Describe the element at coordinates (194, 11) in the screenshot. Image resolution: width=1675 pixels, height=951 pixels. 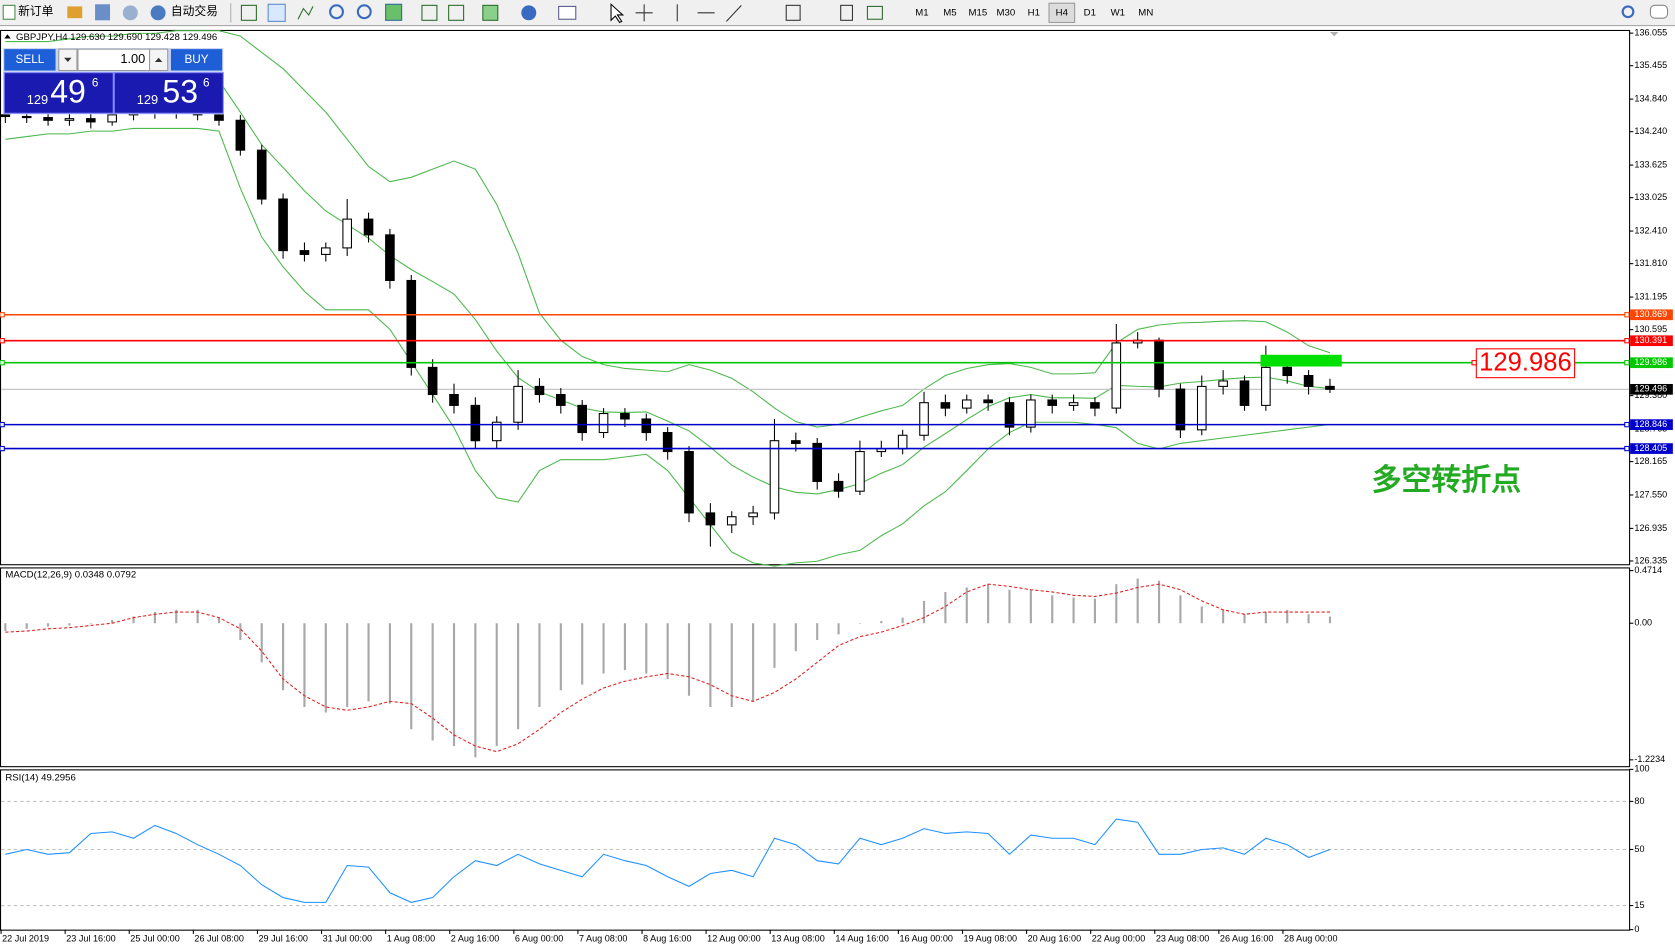
I see `auto-trading-button: 自动交易` at that location.